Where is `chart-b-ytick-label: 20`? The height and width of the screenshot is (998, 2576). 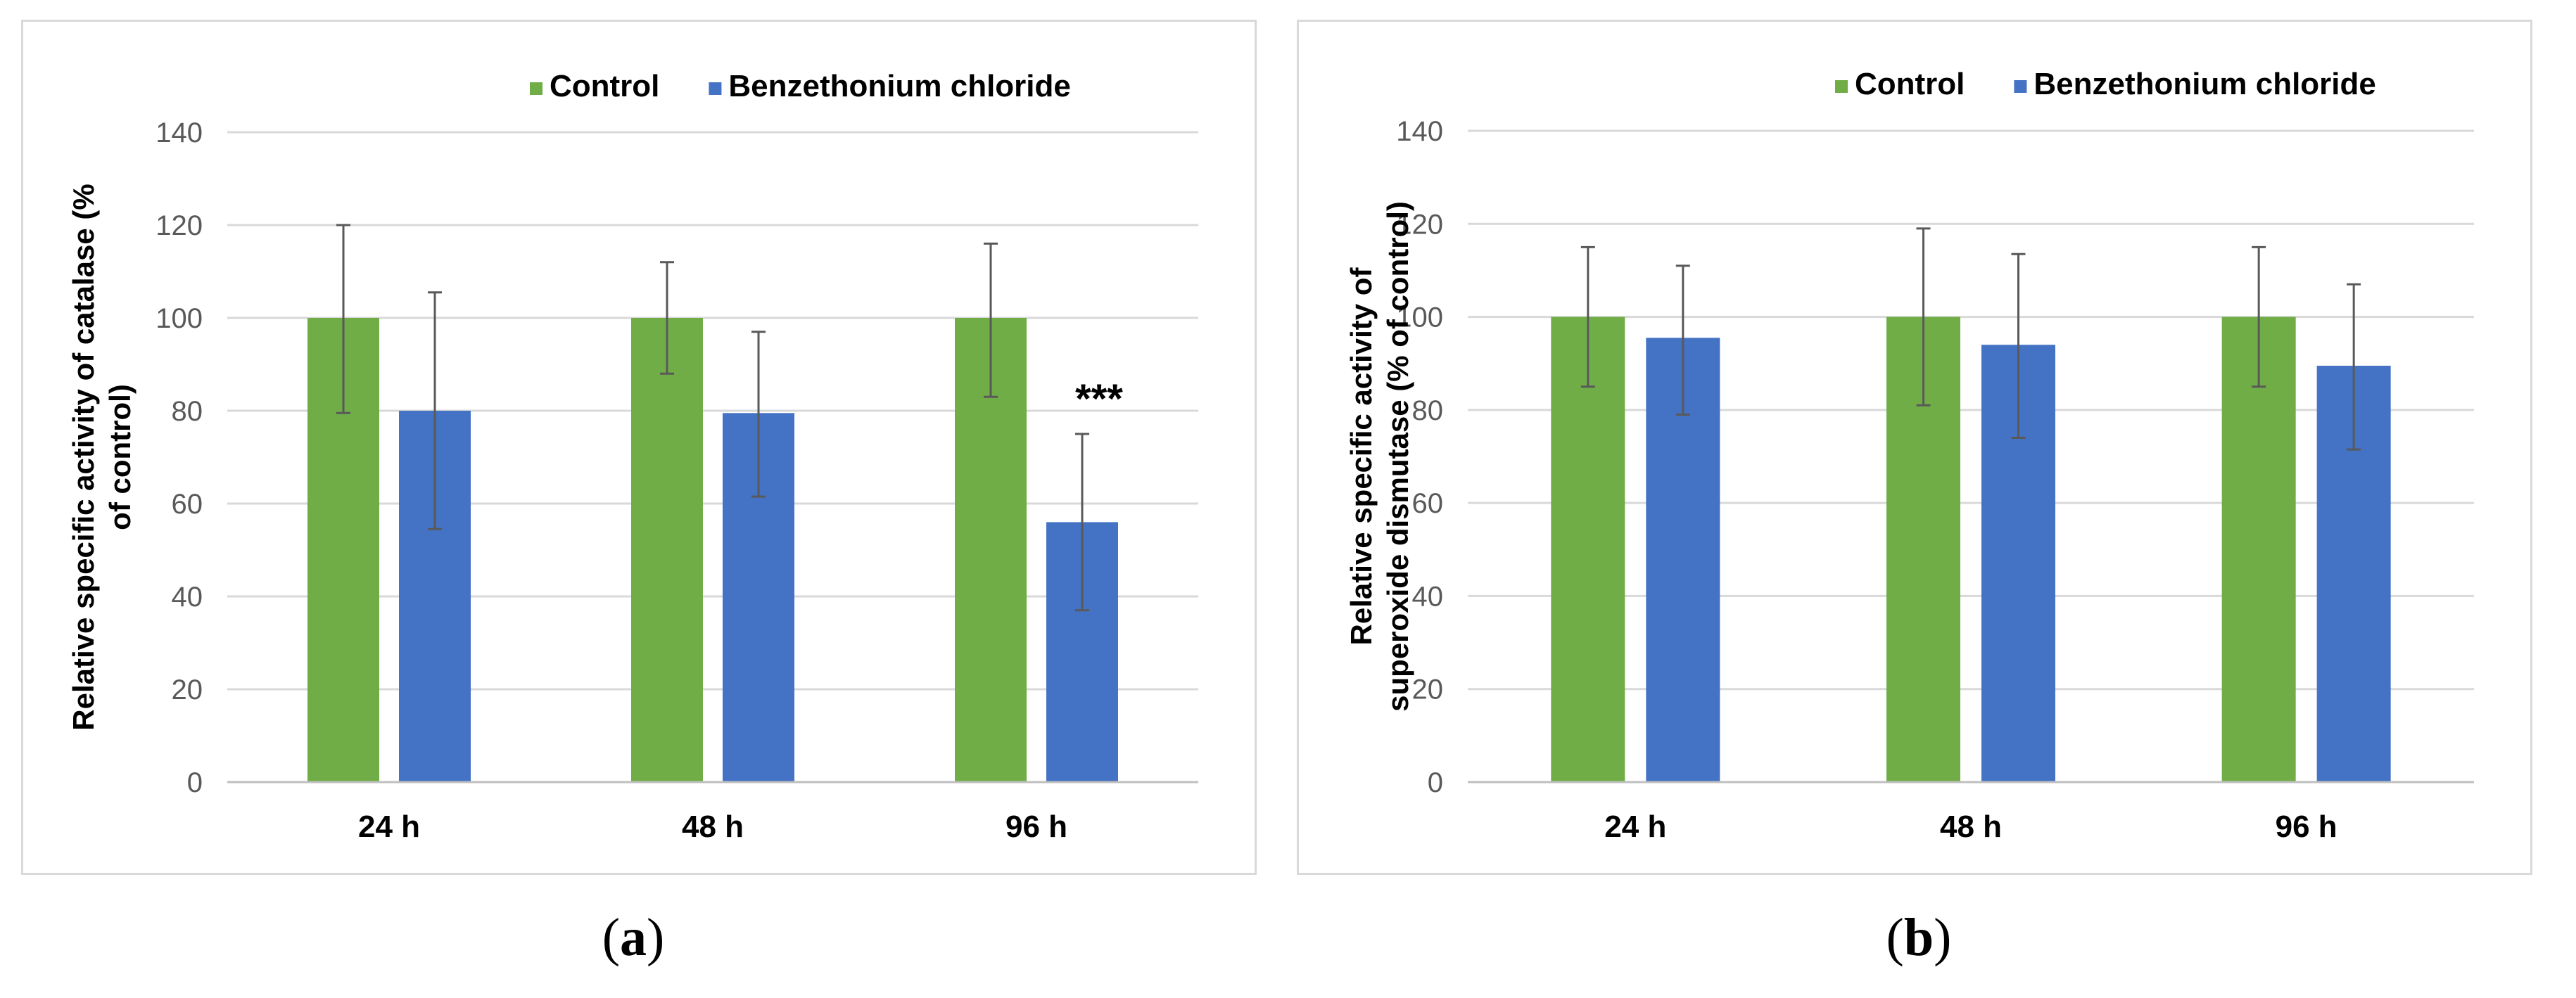
chart-b-ytick-label: 20 is located at coordinates (1428, 689).